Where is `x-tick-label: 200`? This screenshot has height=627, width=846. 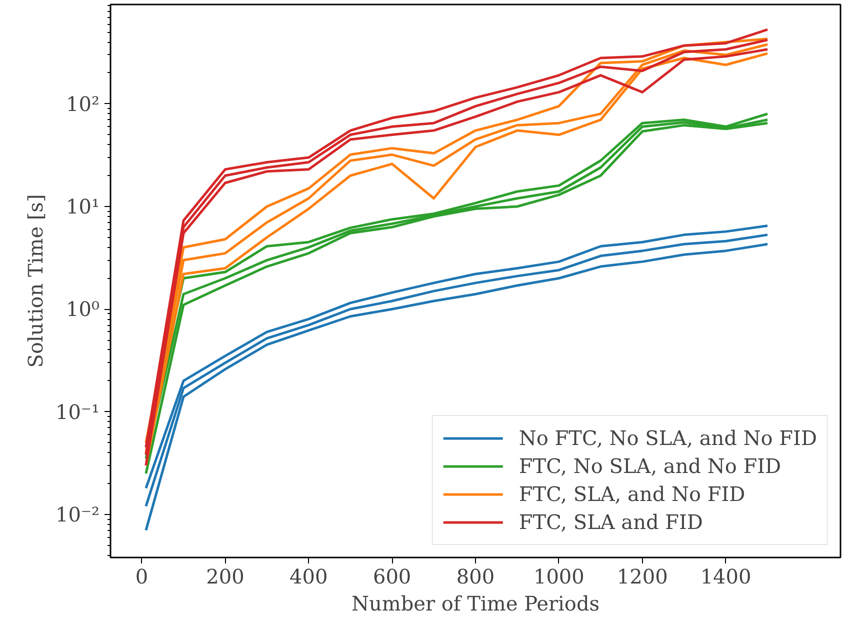 x-tick-label: 200 is located at coordinates (225, 576).